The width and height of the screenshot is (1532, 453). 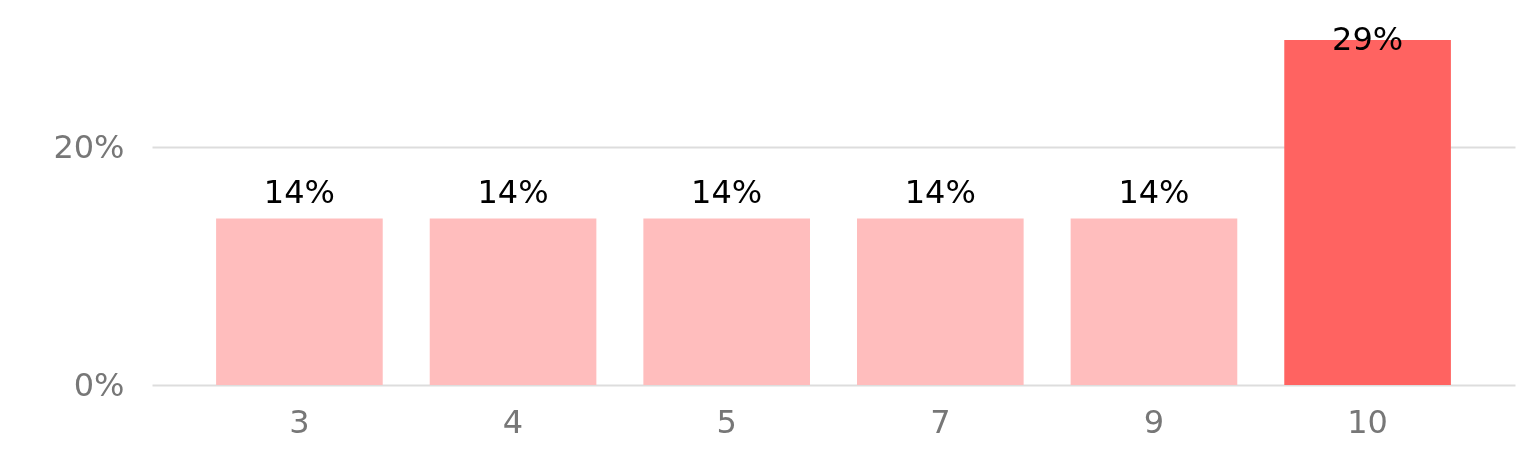 I want to click on data-label: 29%, so click(x=1368, y=39).